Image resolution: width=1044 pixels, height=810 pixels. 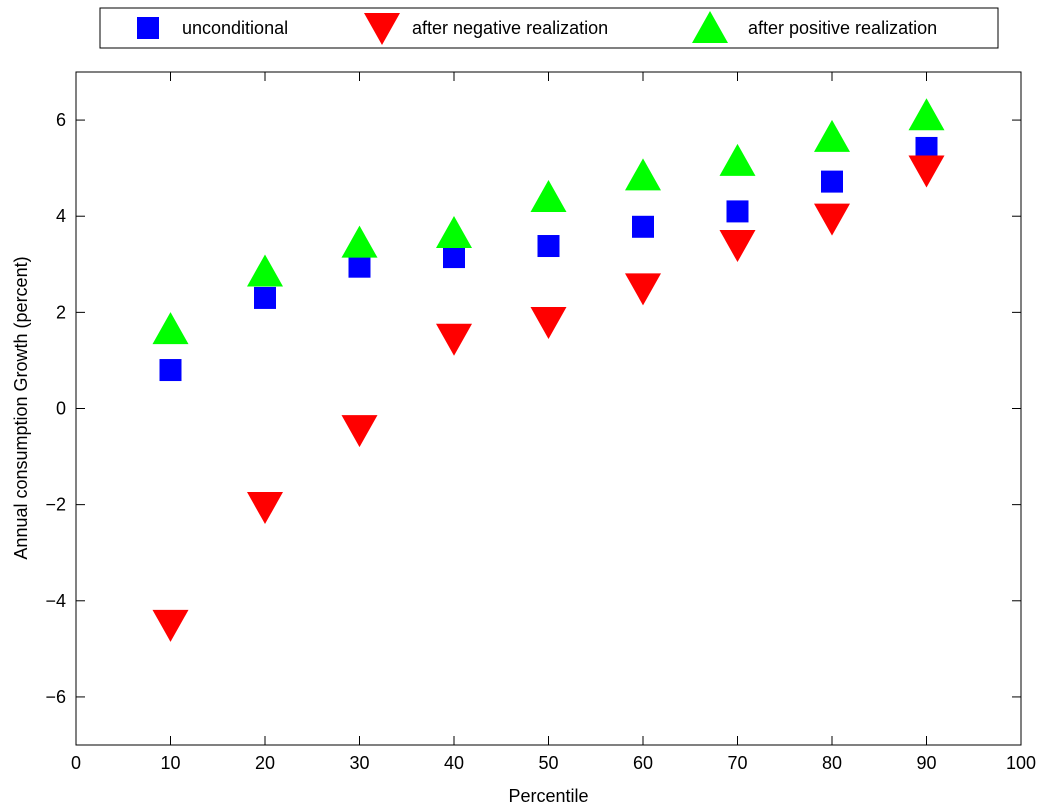 What do you see at coordinates (737, 763) in the screenshot?
I see `x-tick-label: 70` at bounding box center [737, 763].